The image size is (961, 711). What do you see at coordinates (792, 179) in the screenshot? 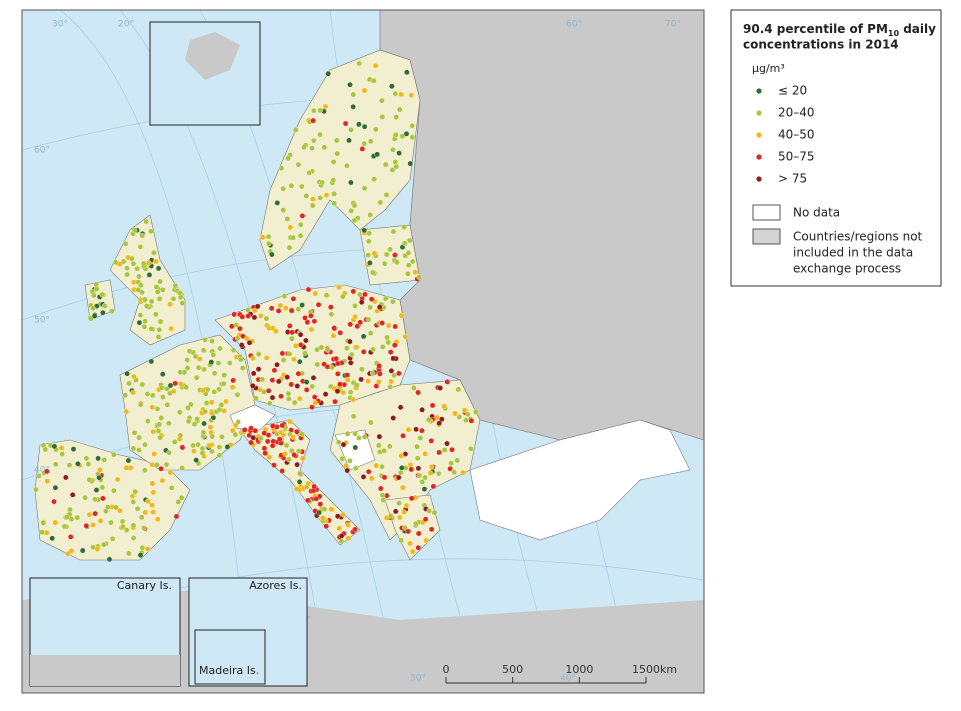
I see `legend-label: > 75` at bounding box center [792, 179].